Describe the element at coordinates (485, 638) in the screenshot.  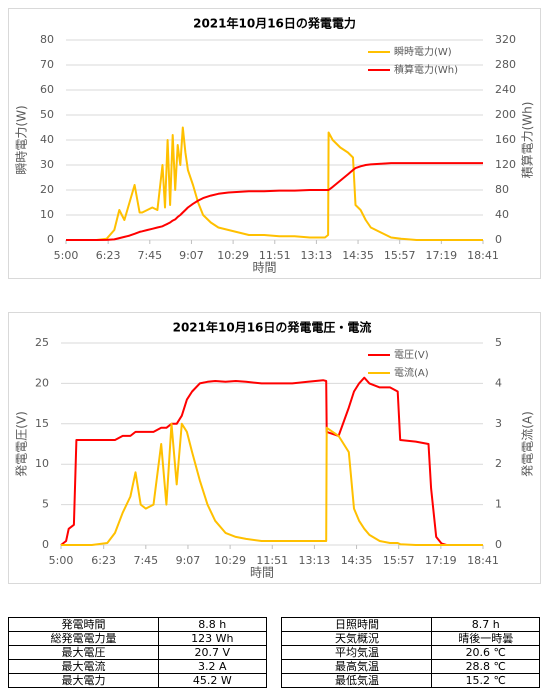
I see `table-value: 晴後一時曇` at that location.